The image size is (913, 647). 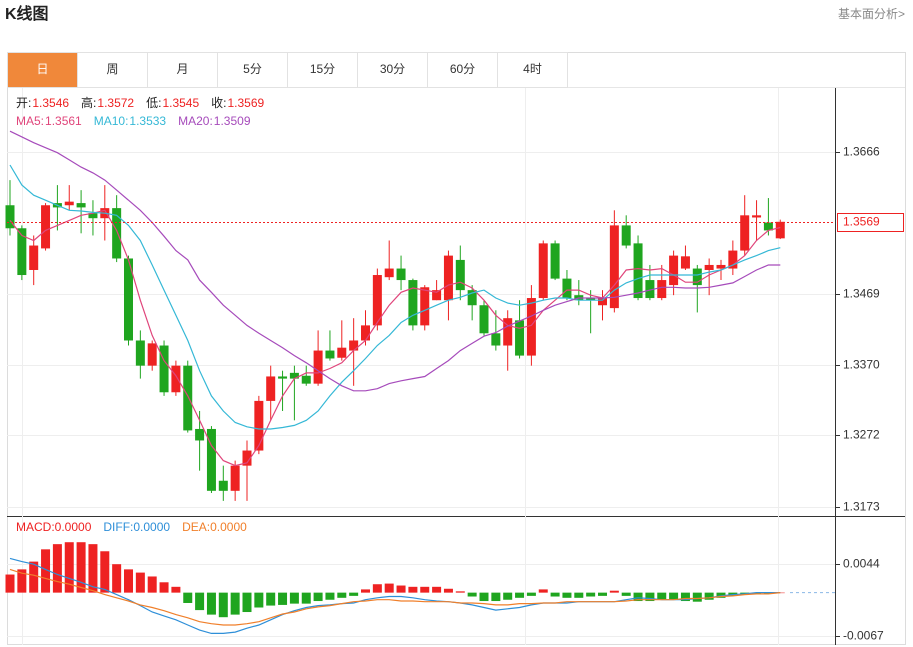 What do you see at coordinates (218, 103) in the screenshot?
I see `legend-text: 收:` at bounding box center [218, 103].